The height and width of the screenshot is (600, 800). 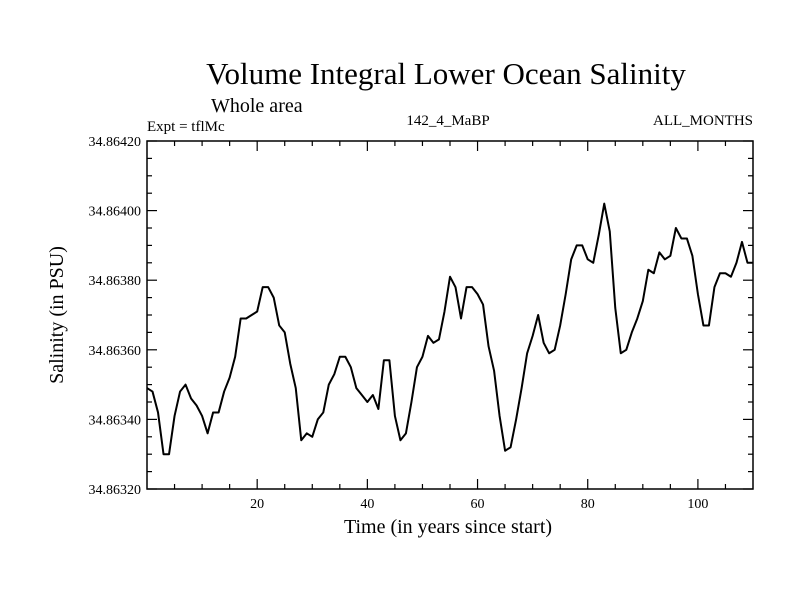 I want to click on months-label: ALL_MONTHS, so click(x=703, y=121).